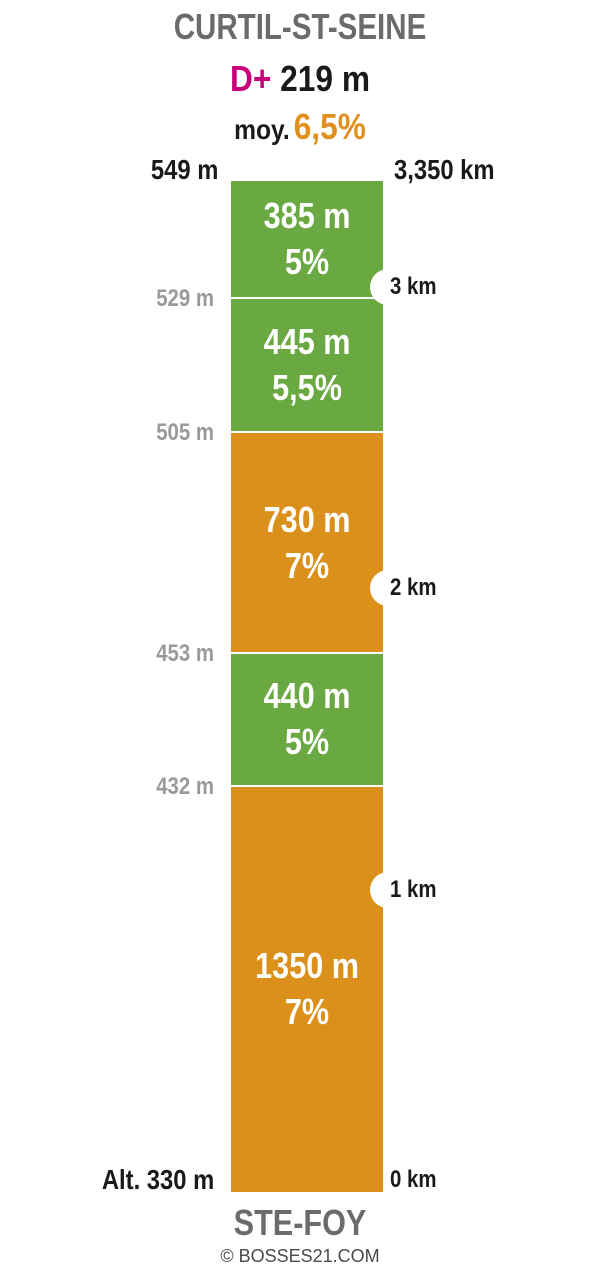  What do you see at coordinates (300, 1222) in the screenshot?
I see `climb-start-name: STE-FOY` at bounding box center [300, 1222].